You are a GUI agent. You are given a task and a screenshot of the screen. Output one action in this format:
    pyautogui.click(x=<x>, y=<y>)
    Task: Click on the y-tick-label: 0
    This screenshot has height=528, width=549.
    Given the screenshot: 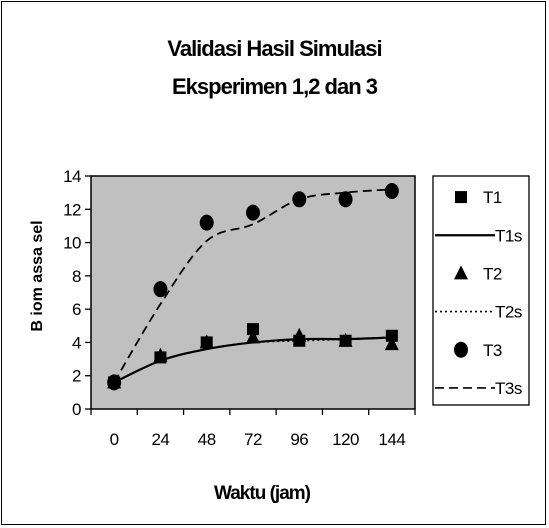 What is the action you would take?
    pyautogui.click(x=76, y=409)
    